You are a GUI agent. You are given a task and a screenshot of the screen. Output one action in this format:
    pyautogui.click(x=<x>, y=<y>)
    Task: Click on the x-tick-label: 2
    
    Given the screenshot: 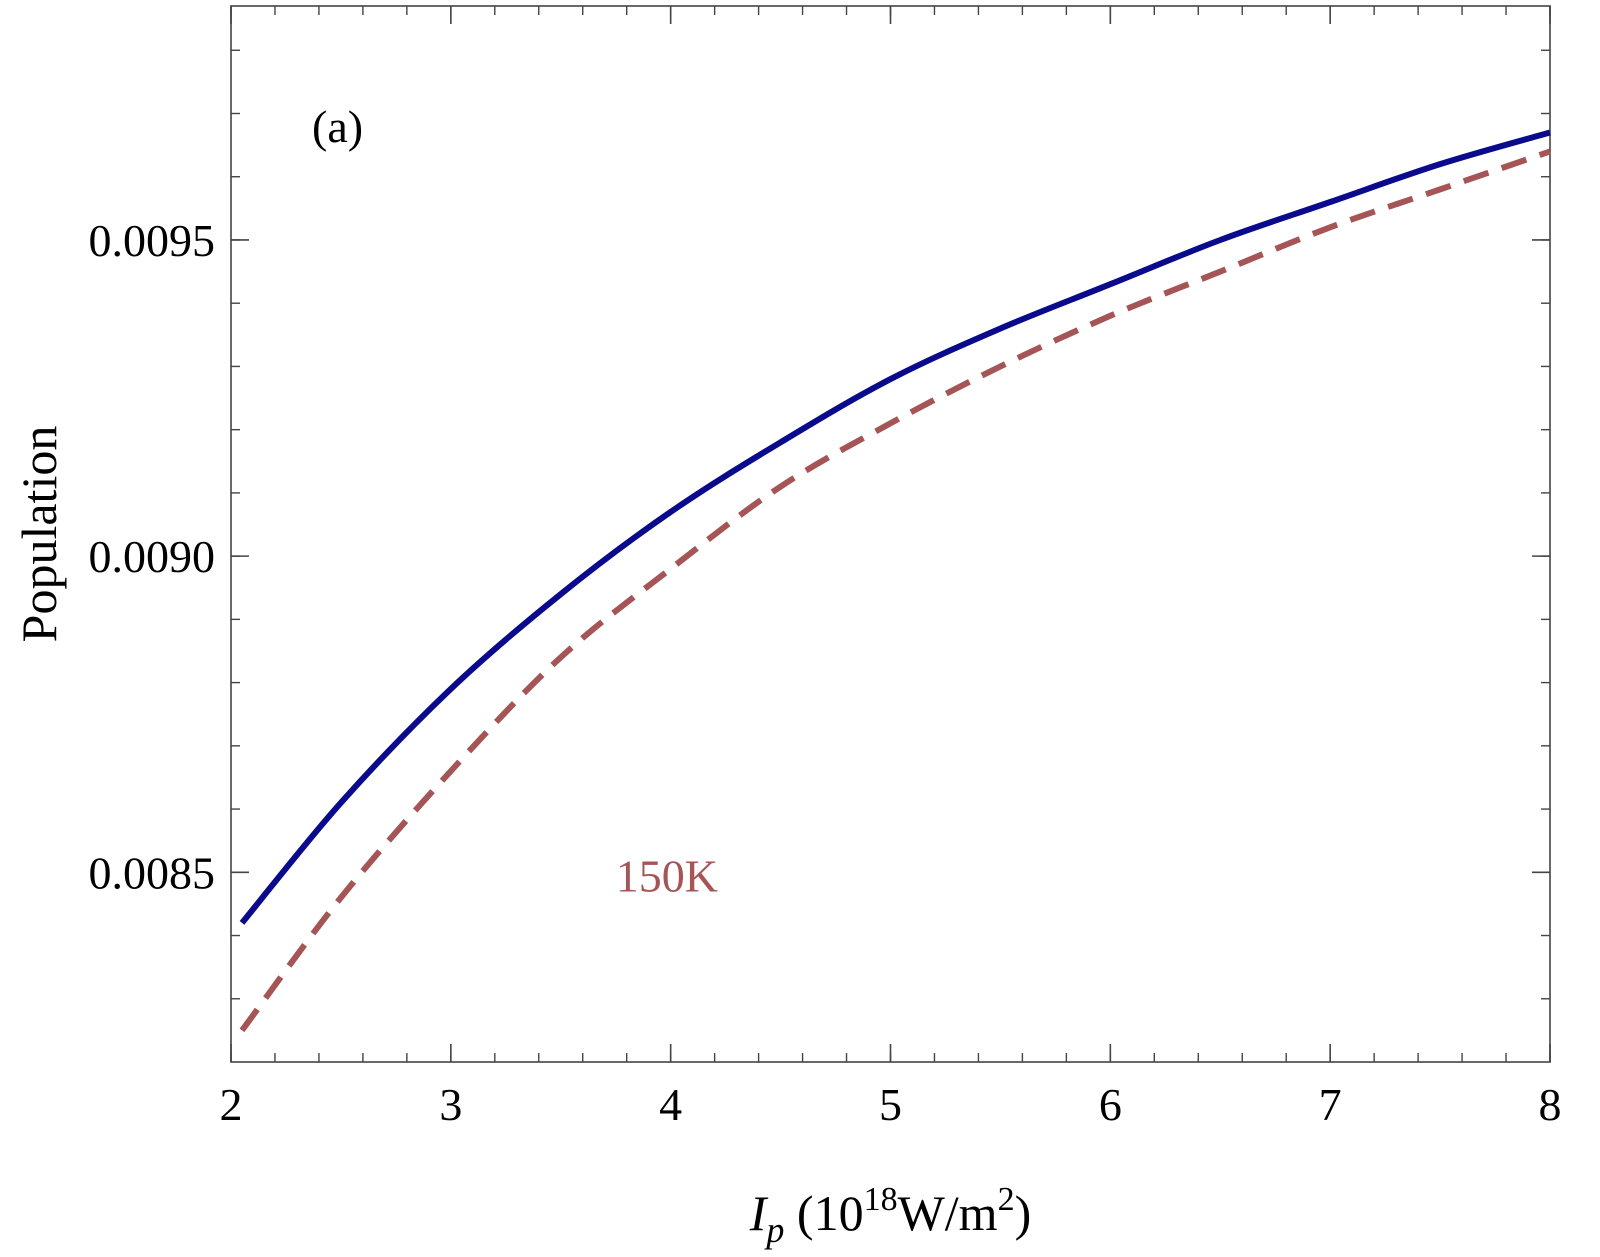 What is the action you would take?
    pyautogui.click(x=231, y=1104)
    